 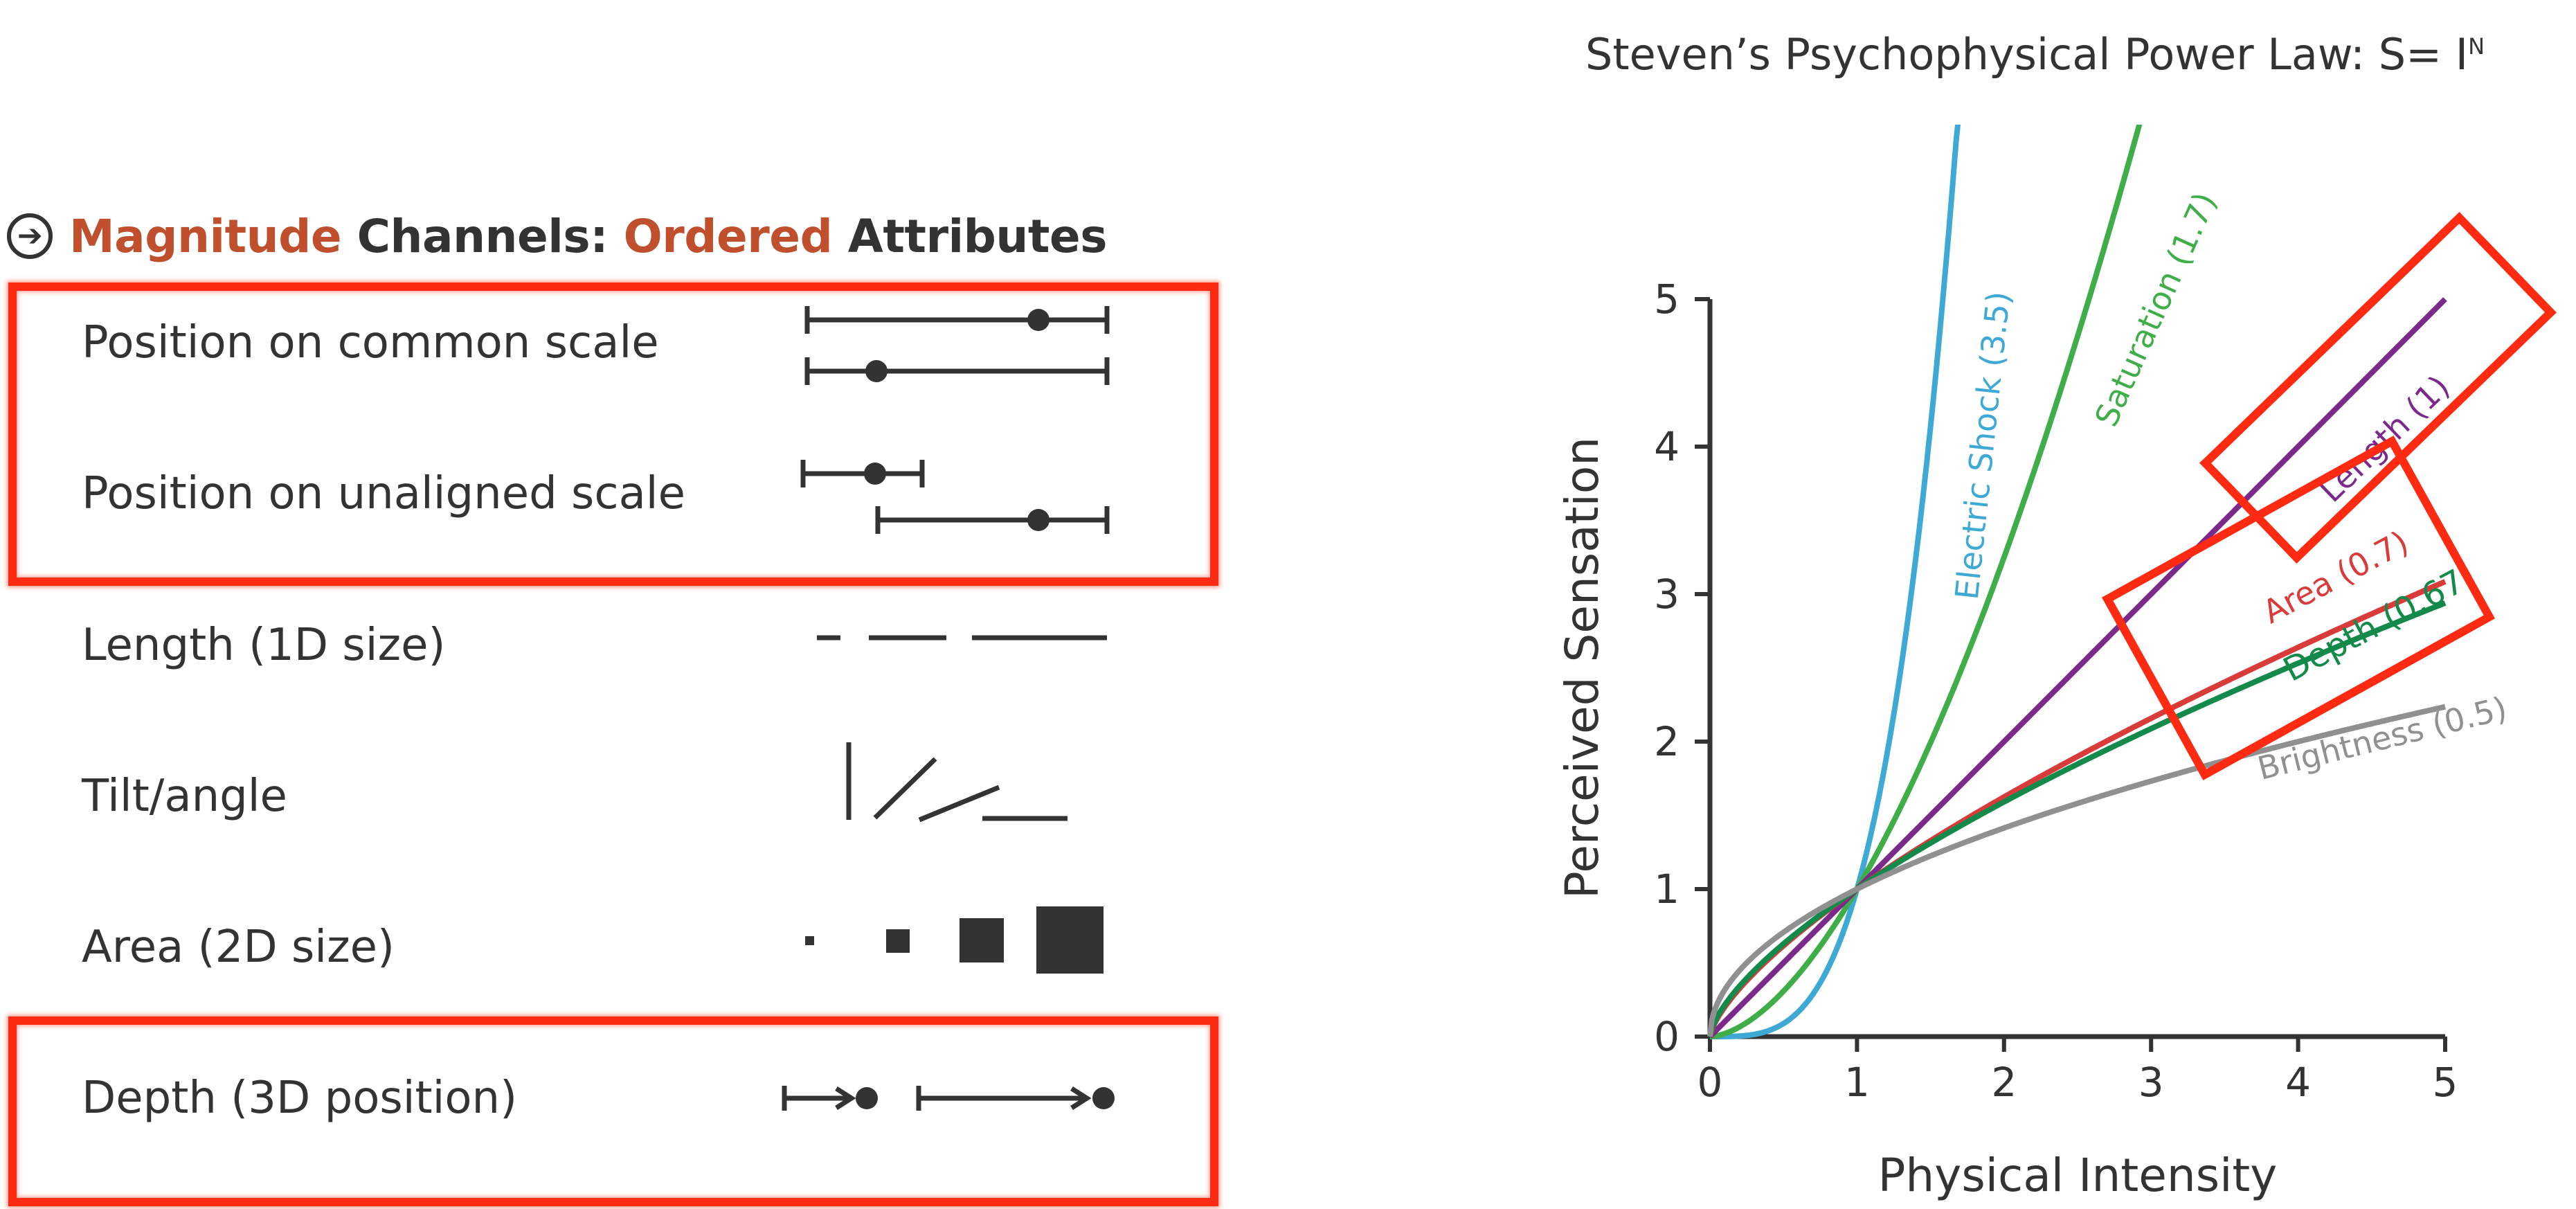 I want to click on x-axis-label: Physical Intensity, so click(x=2078, y=1175).